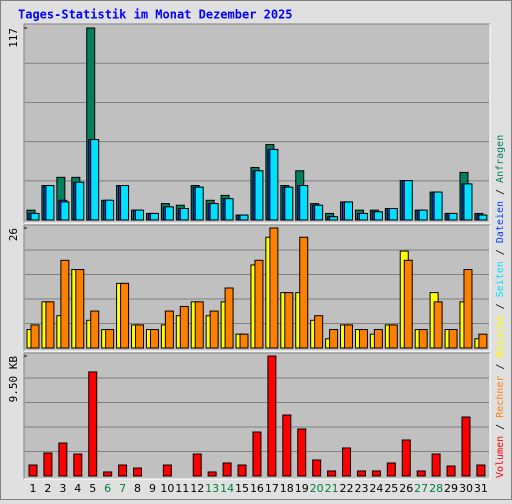 Image resolution: width=512 pixels, height=504 pixels. Describe the element at coordinates (155, 15) in the screenshot. I see `chart-title: Tages-Statistik im Monat Dezember 2025` at that location.